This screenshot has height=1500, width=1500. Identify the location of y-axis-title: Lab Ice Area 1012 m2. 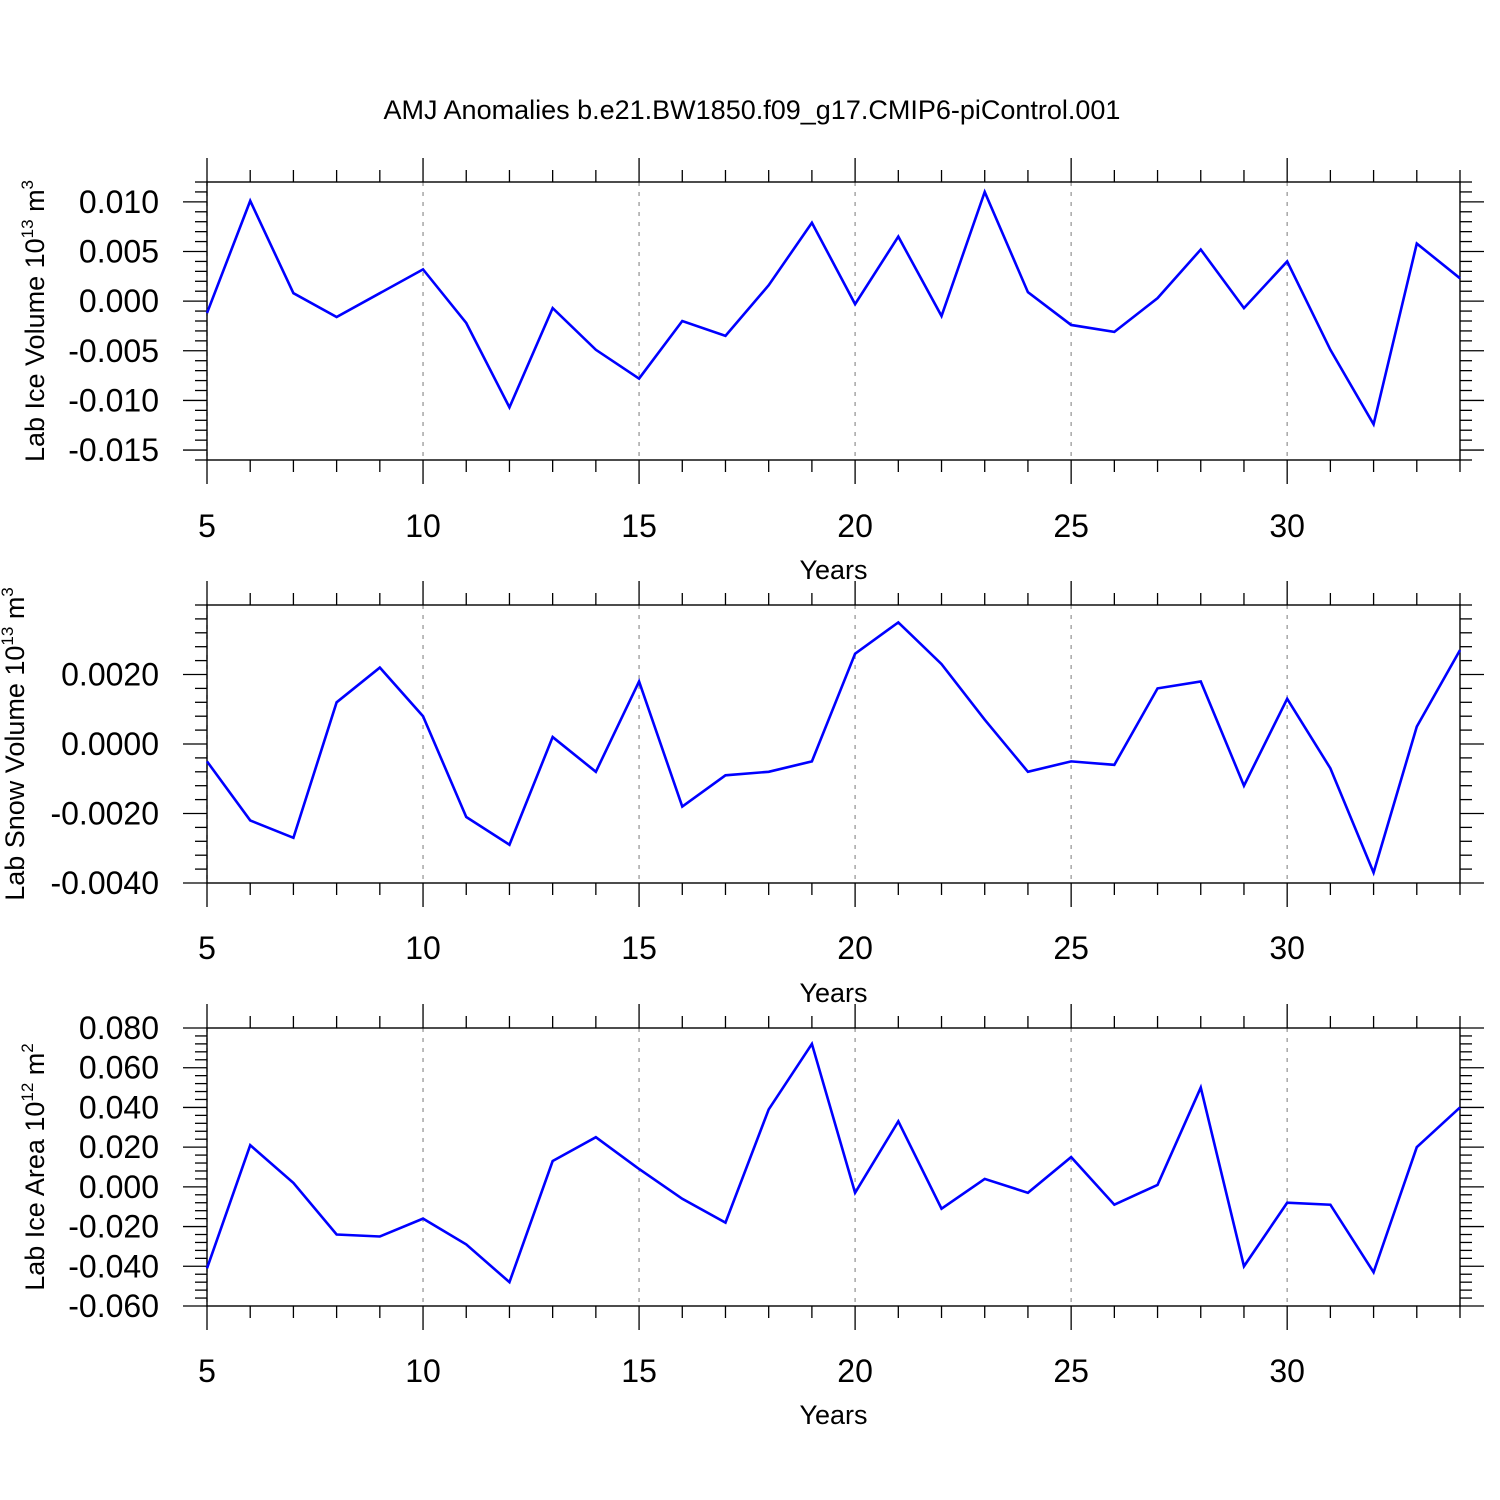
(34, 1167).